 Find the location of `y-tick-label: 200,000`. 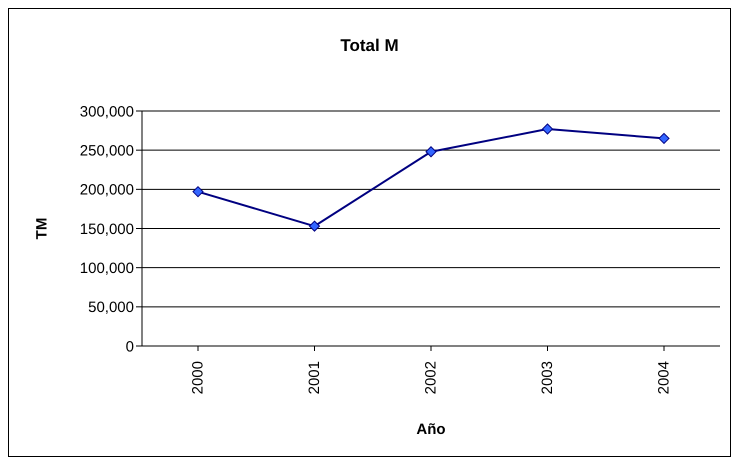

y-tick-label: 200,000 is located at coordinates (107, 190).